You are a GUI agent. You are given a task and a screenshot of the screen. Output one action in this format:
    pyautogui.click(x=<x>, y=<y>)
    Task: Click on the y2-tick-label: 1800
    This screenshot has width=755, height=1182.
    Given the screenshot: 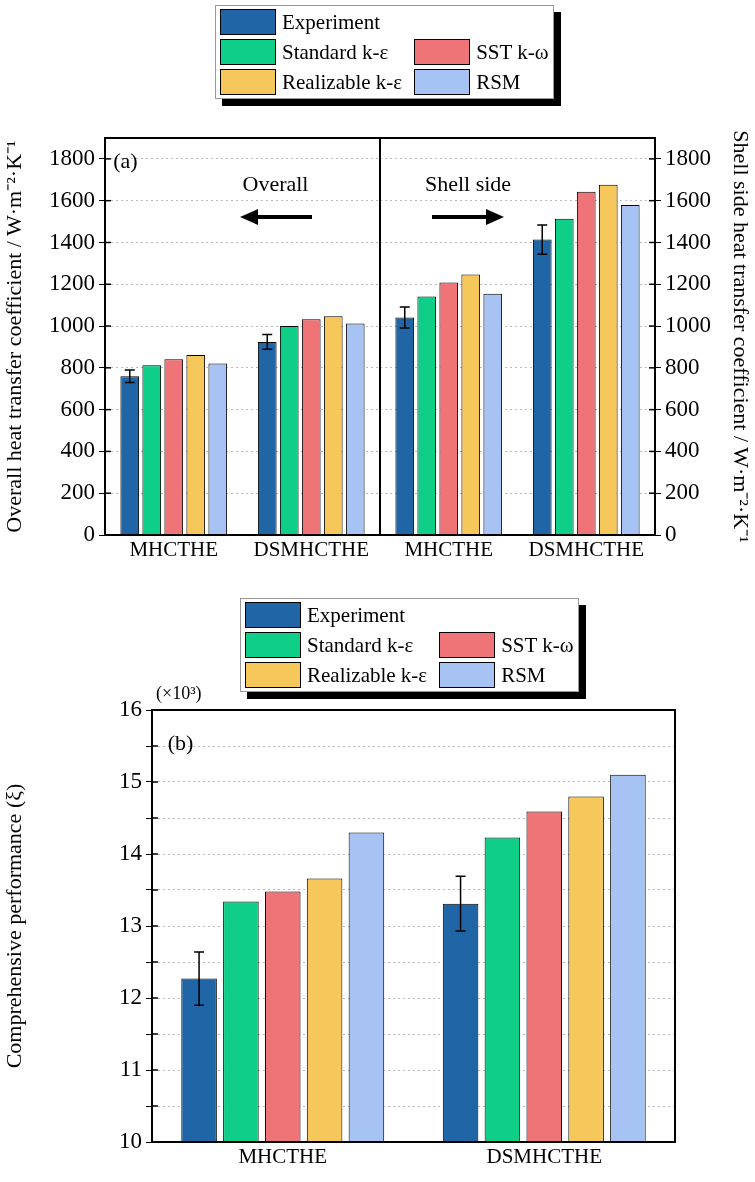 What is the action you would take?
    pyautogui.click(x=688, y=157)
    